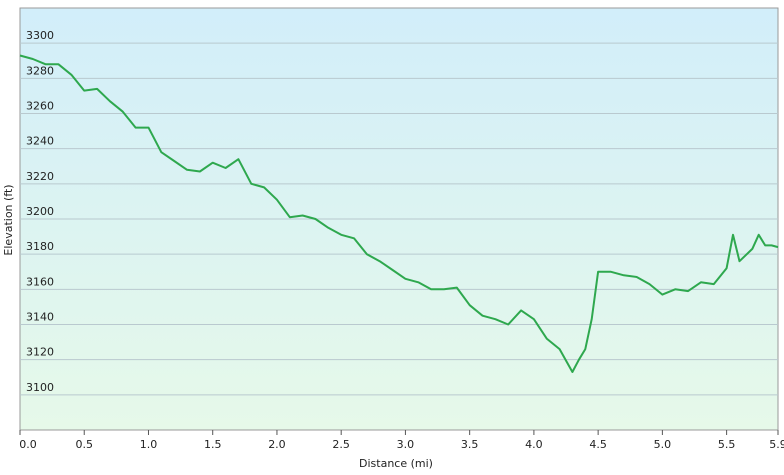 The image size is (784, 475). Describe the element at coordinates (213, 444) in the screenshot. I see `x-tick-label: 1.5` at that location.